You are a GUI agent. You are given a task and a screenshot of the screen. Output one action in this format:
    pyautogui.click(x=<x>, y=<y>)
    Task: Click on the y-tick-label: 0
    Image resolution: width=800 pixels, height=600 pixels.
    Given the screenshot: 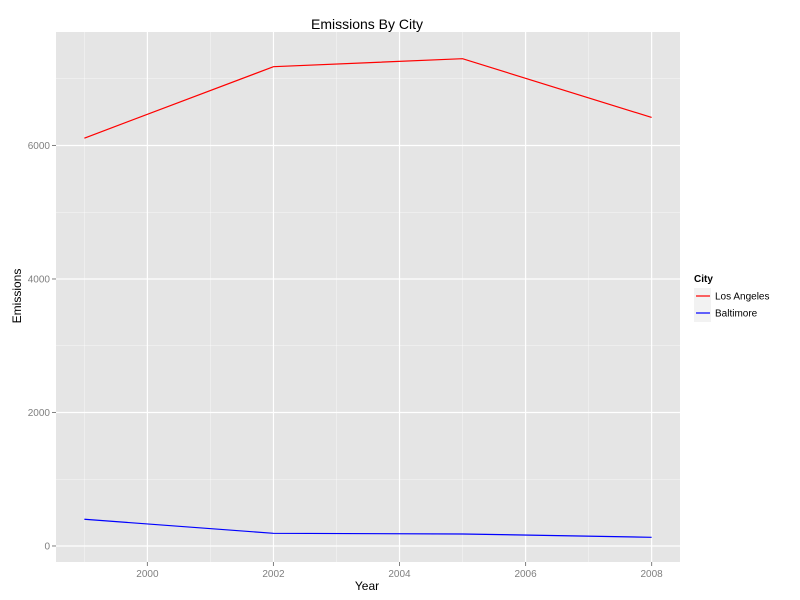 What is the action you would take?
    pyautogui.click(x=47, y=546)
    